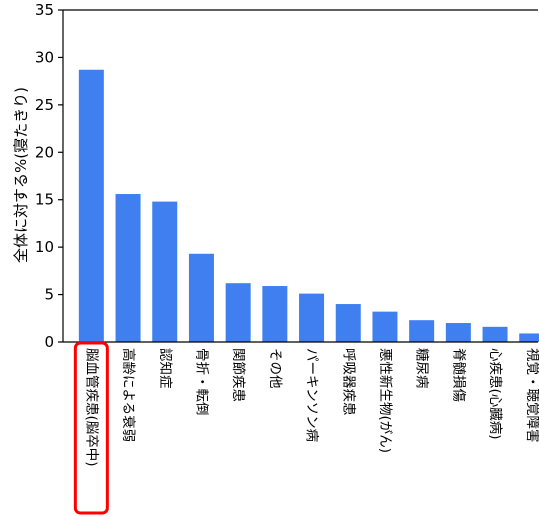  Describe the element at coordinates (44, 57) in the screenshot. I see `y-tick-label: 30` at that location.